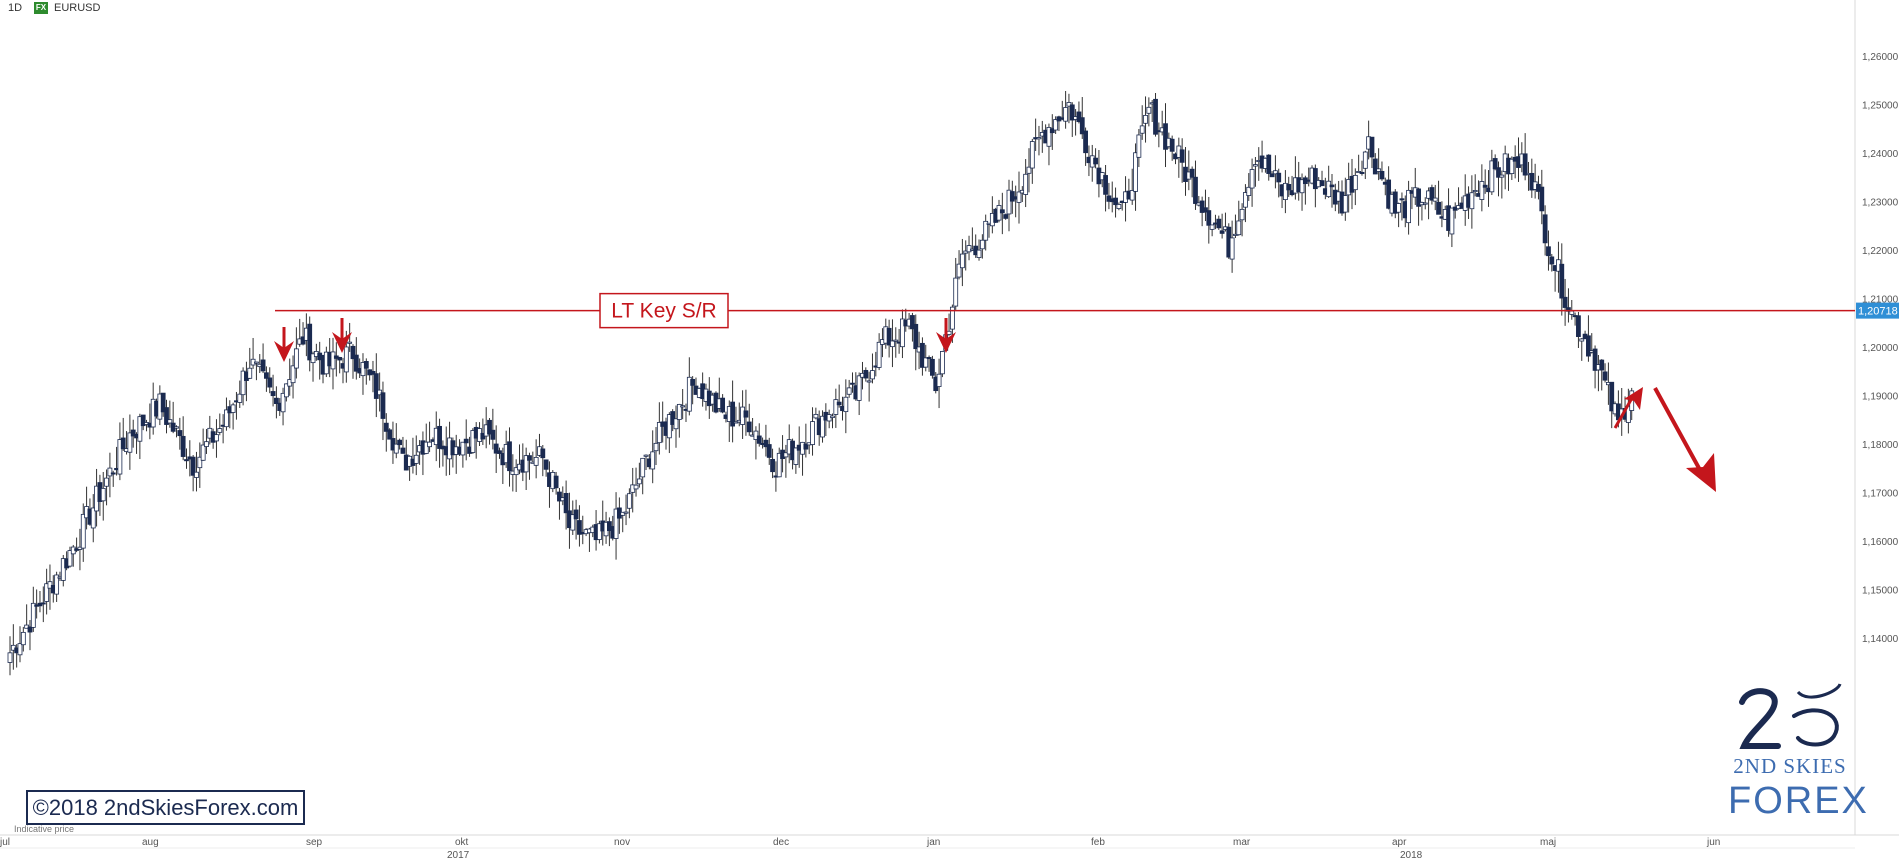  I want to click on indicative-price-note: Indicative price, so click(44, 829).